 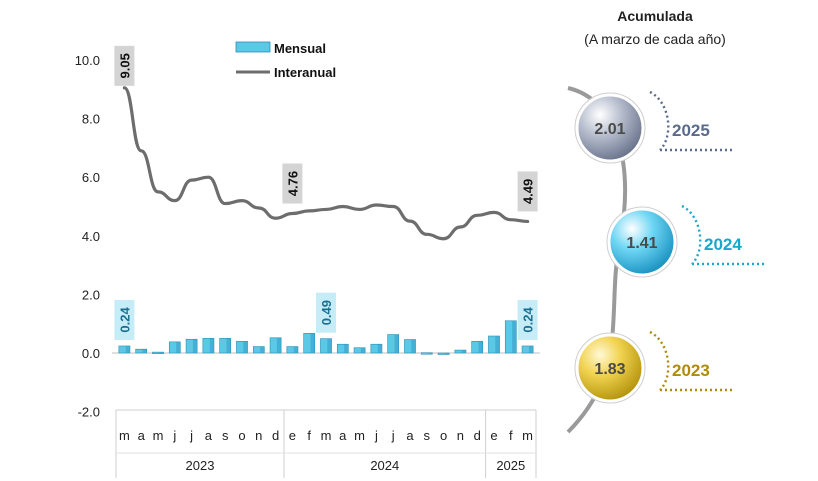 I want to click on bubble-year-label: 2023, so click(x=691, y=370).